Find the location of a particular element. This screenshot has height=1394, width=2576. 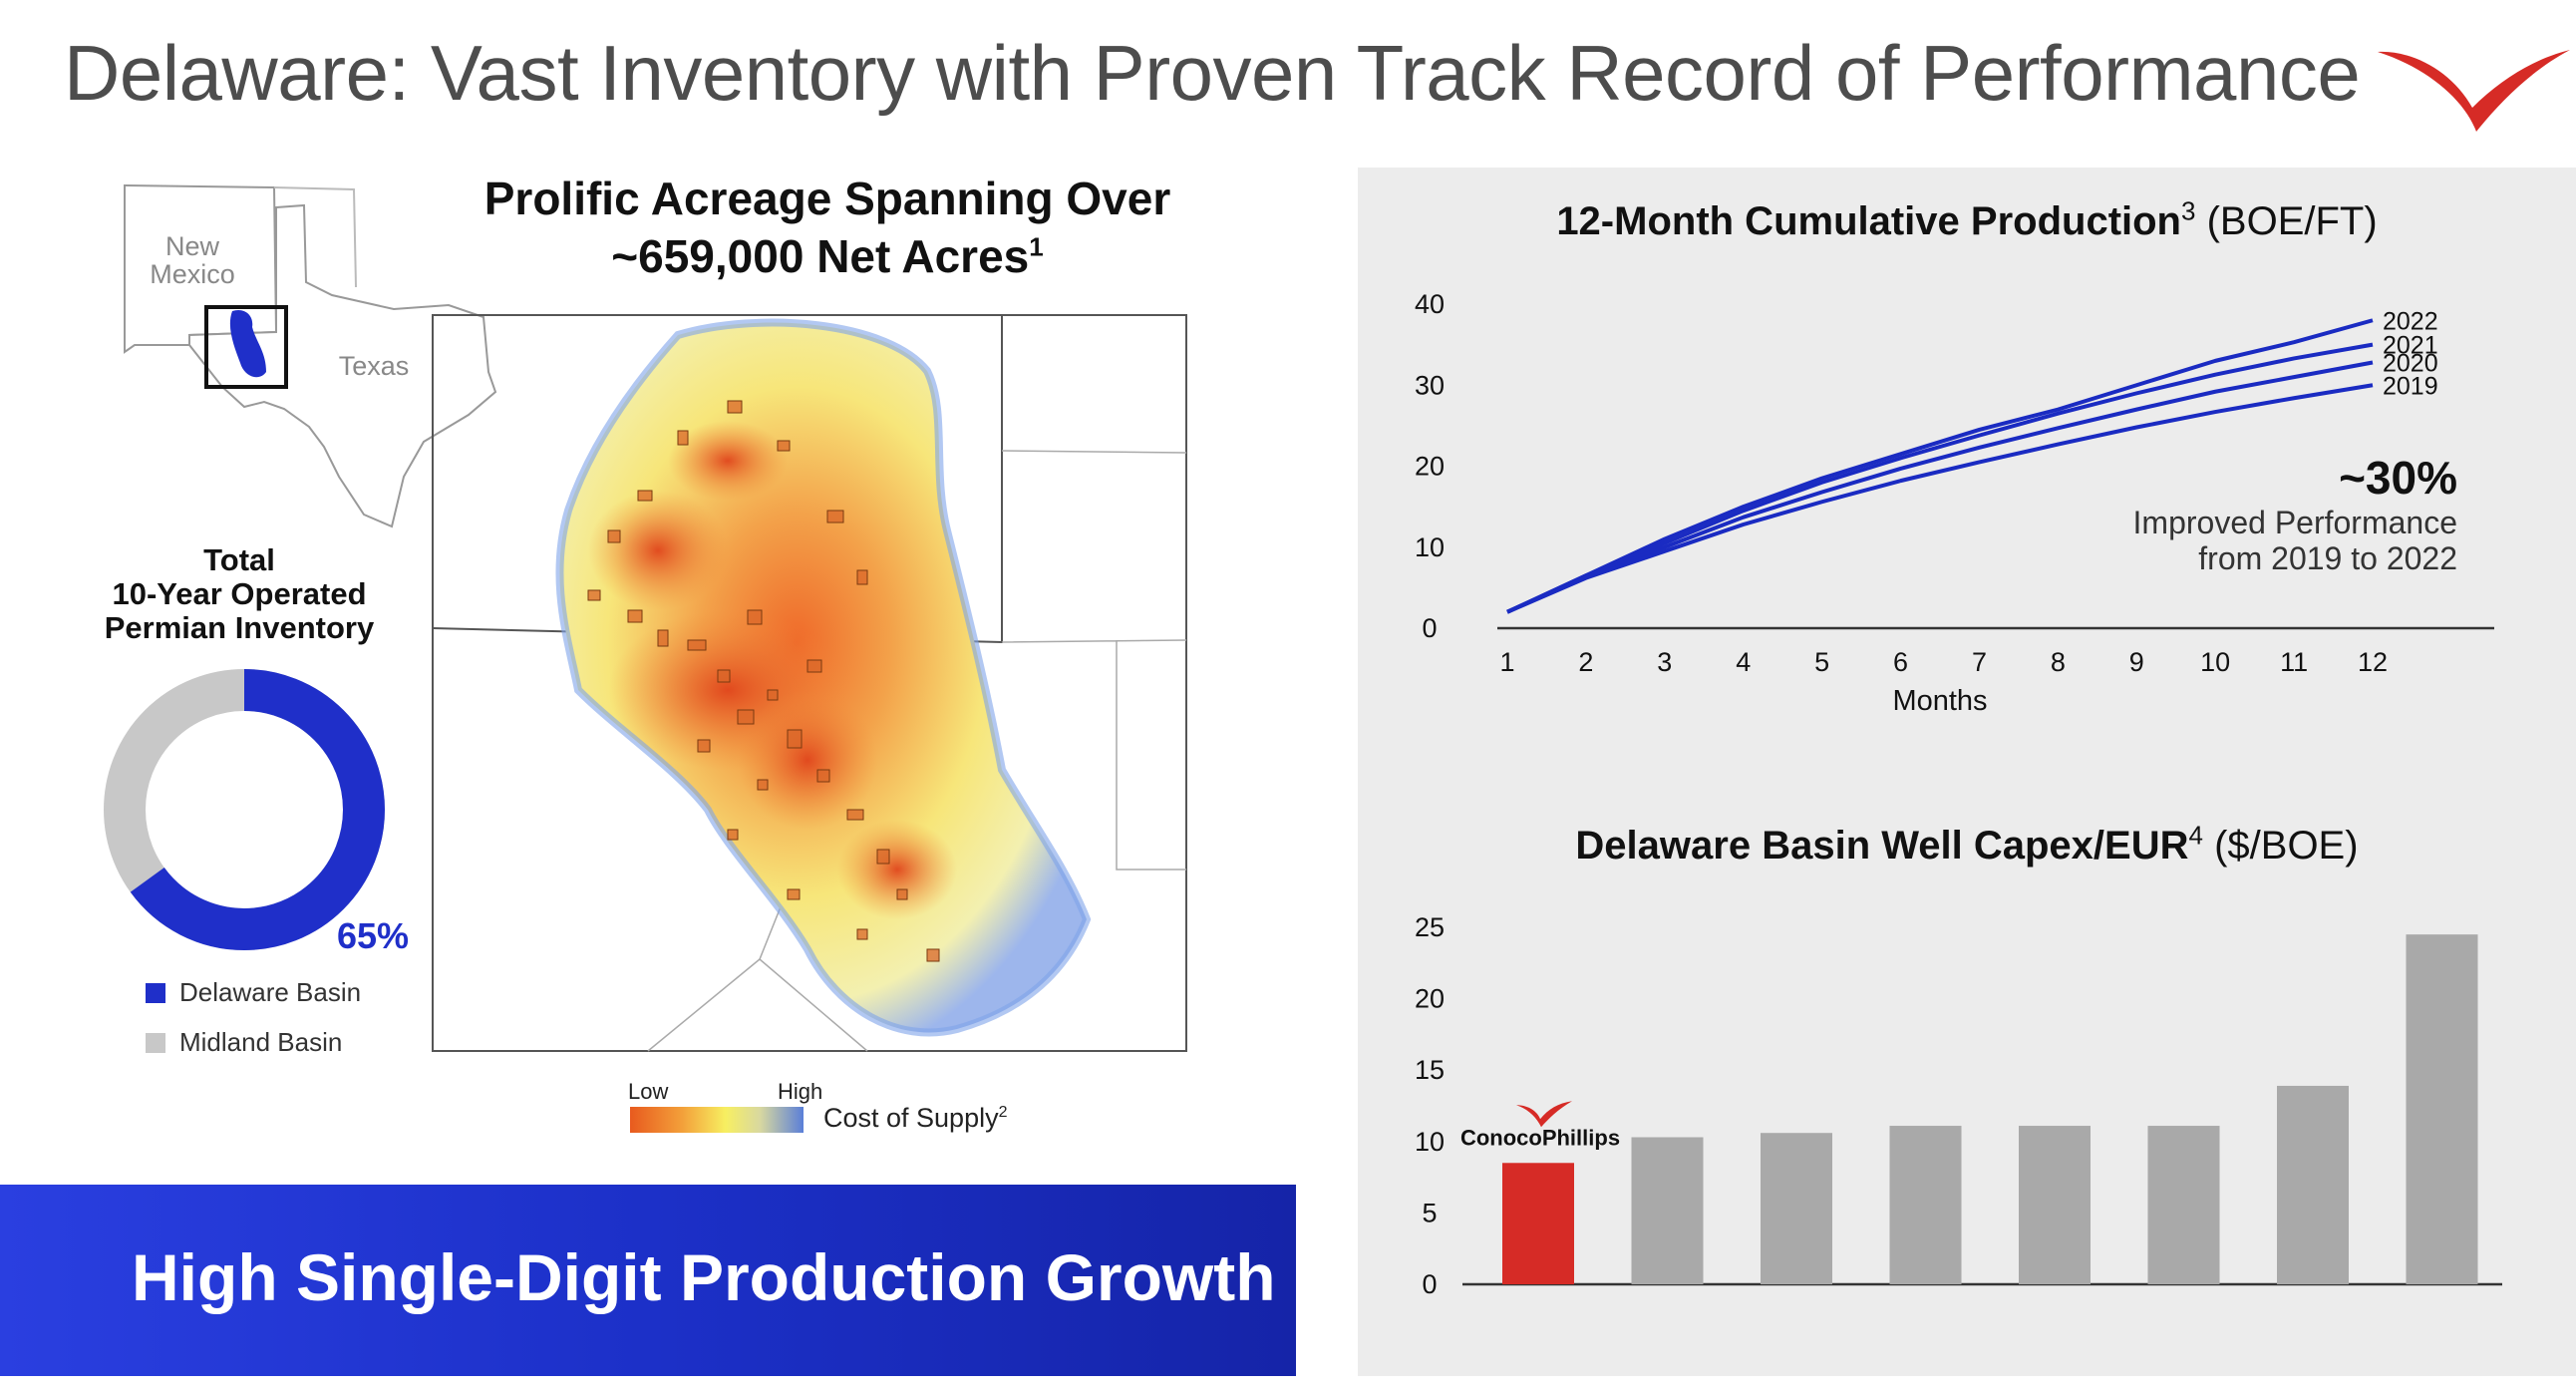

scale-low-label: Low is located at coordinates (648, 1091).